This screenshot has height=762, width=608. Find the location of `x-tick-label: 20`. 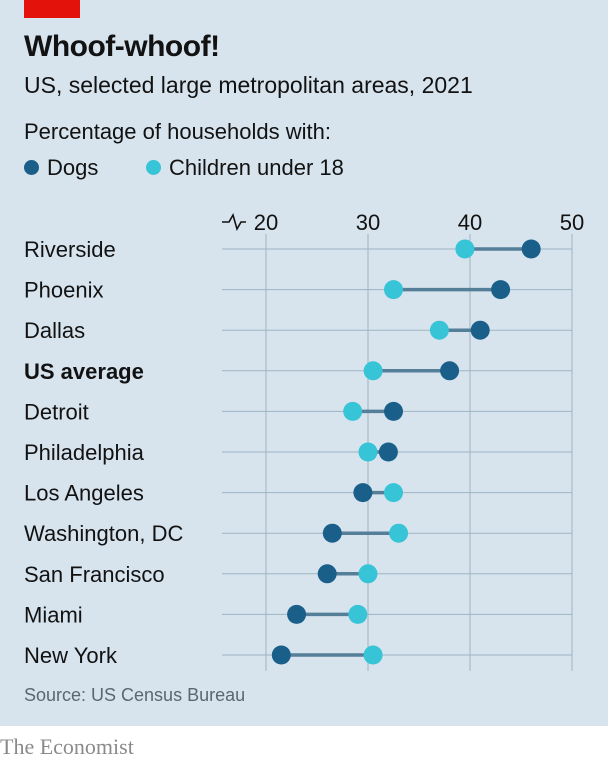

x-tick-label: 20 is located at coordinates (266, 222).